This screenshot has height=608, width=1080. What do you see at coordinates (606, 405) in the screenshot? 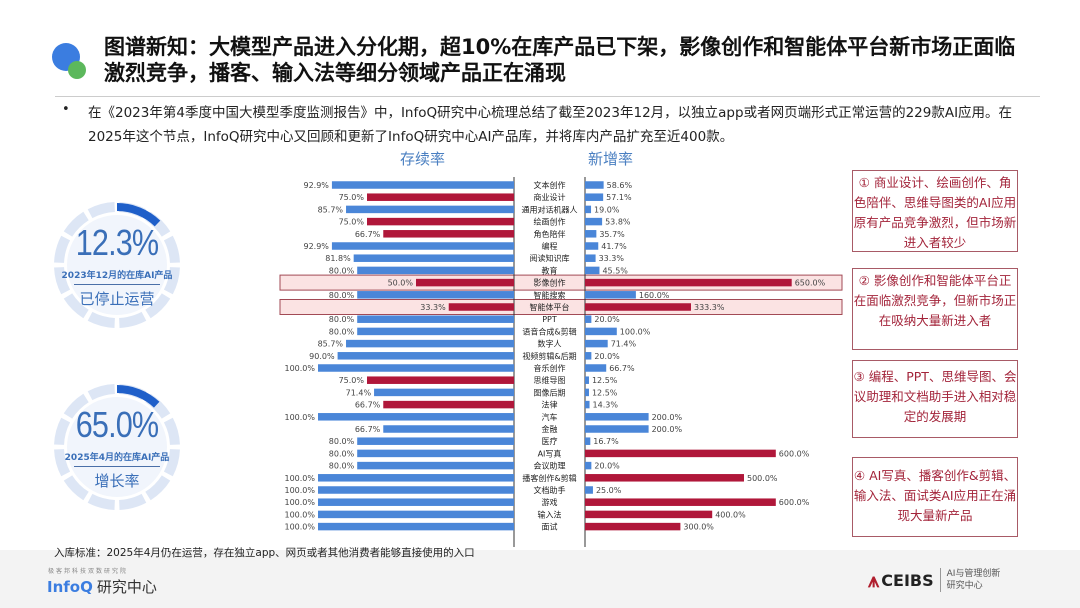
I see `right-value-label: 14.3%` at bounding box center [606, 405].